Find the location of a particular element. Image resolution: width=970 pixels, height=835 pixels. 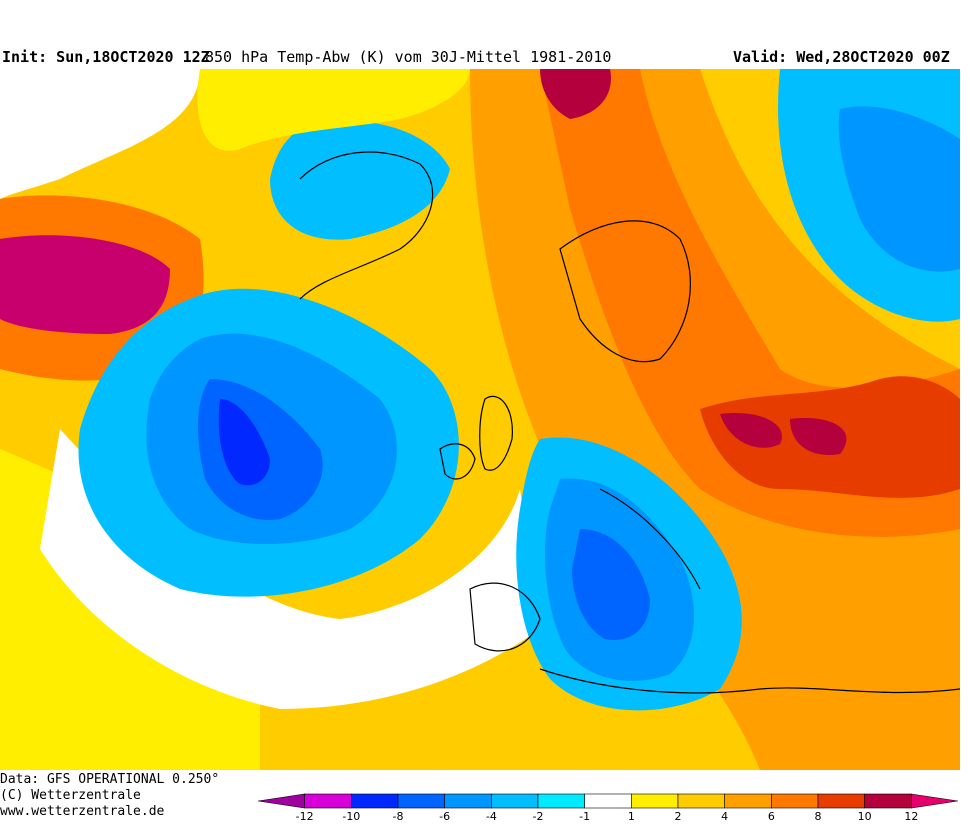

color-legend: -12 -10 -8 -6 -4 -2 -1 1 2 4 6 8 10 12 is located at coordinates (608, 811).